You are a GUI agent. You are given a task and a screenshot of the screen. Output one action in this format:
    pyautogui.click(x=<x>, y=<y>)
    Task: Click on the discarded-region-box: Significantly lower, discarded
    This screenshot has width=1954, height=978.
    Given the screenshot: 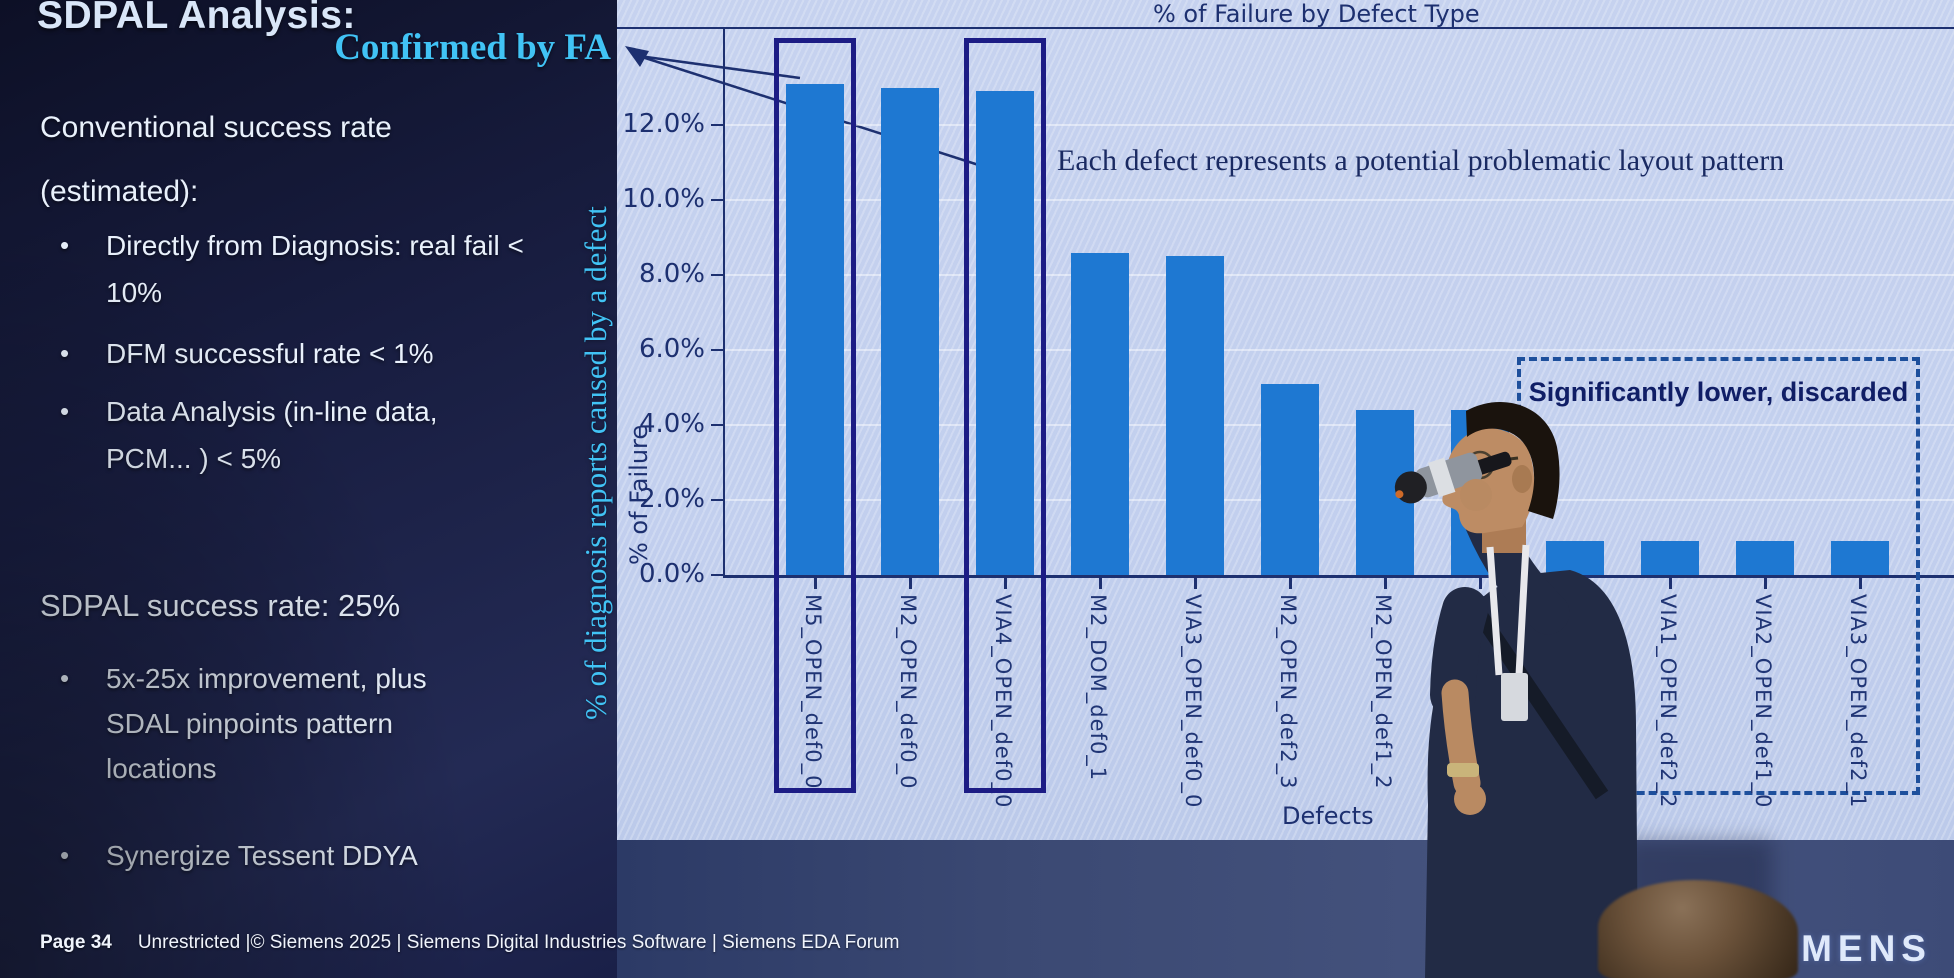 What is the action you would take?
    pyautogui.click(x=1718, y=576)
    